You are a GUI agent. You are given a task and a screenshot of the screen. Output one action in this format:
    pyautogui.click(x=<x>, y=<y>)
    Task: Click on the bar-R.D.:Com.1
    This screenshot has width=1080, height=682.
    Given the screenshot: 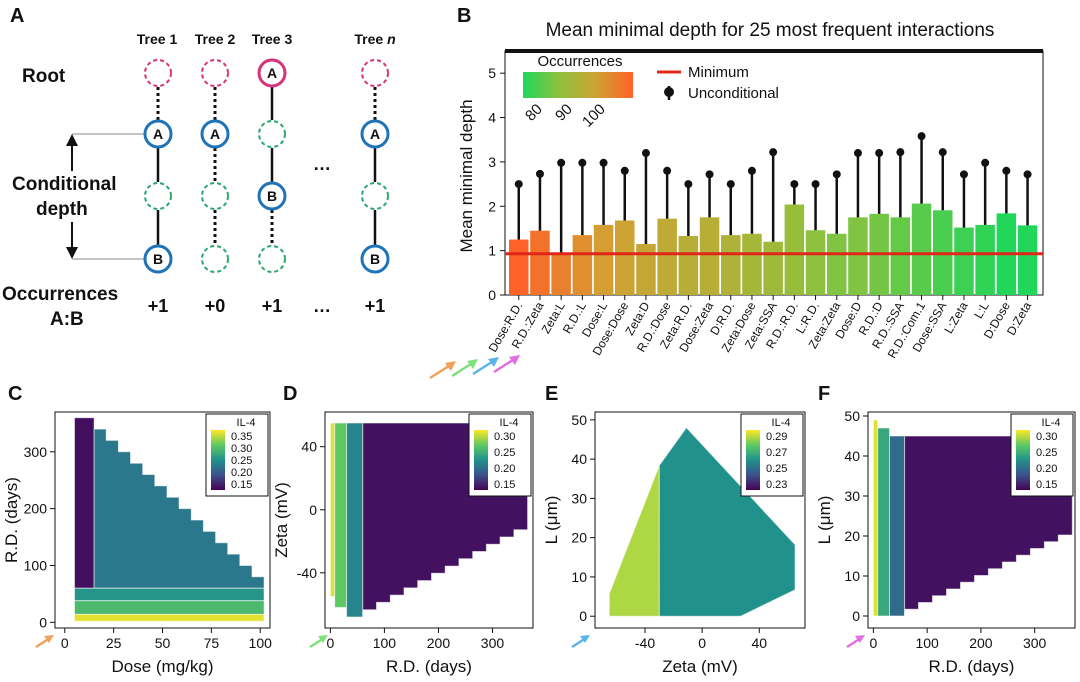 What is the action you would take?
    pyautogui.click(x=921, y=249)
    